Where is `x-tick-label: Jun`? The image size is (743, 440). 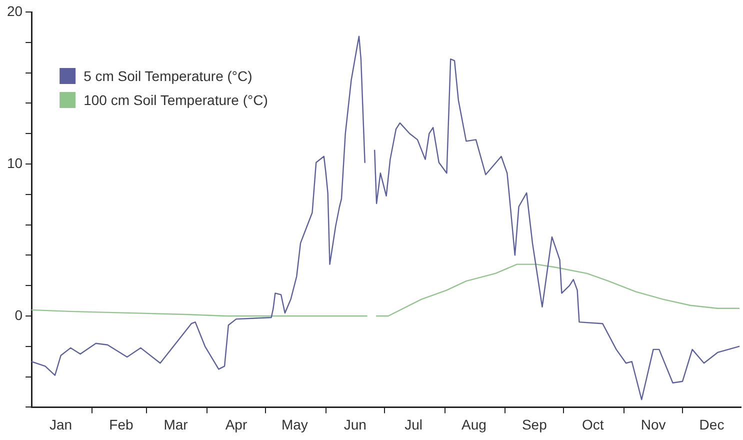 x-tick-label: Jun is located at coordinates (355, 424).